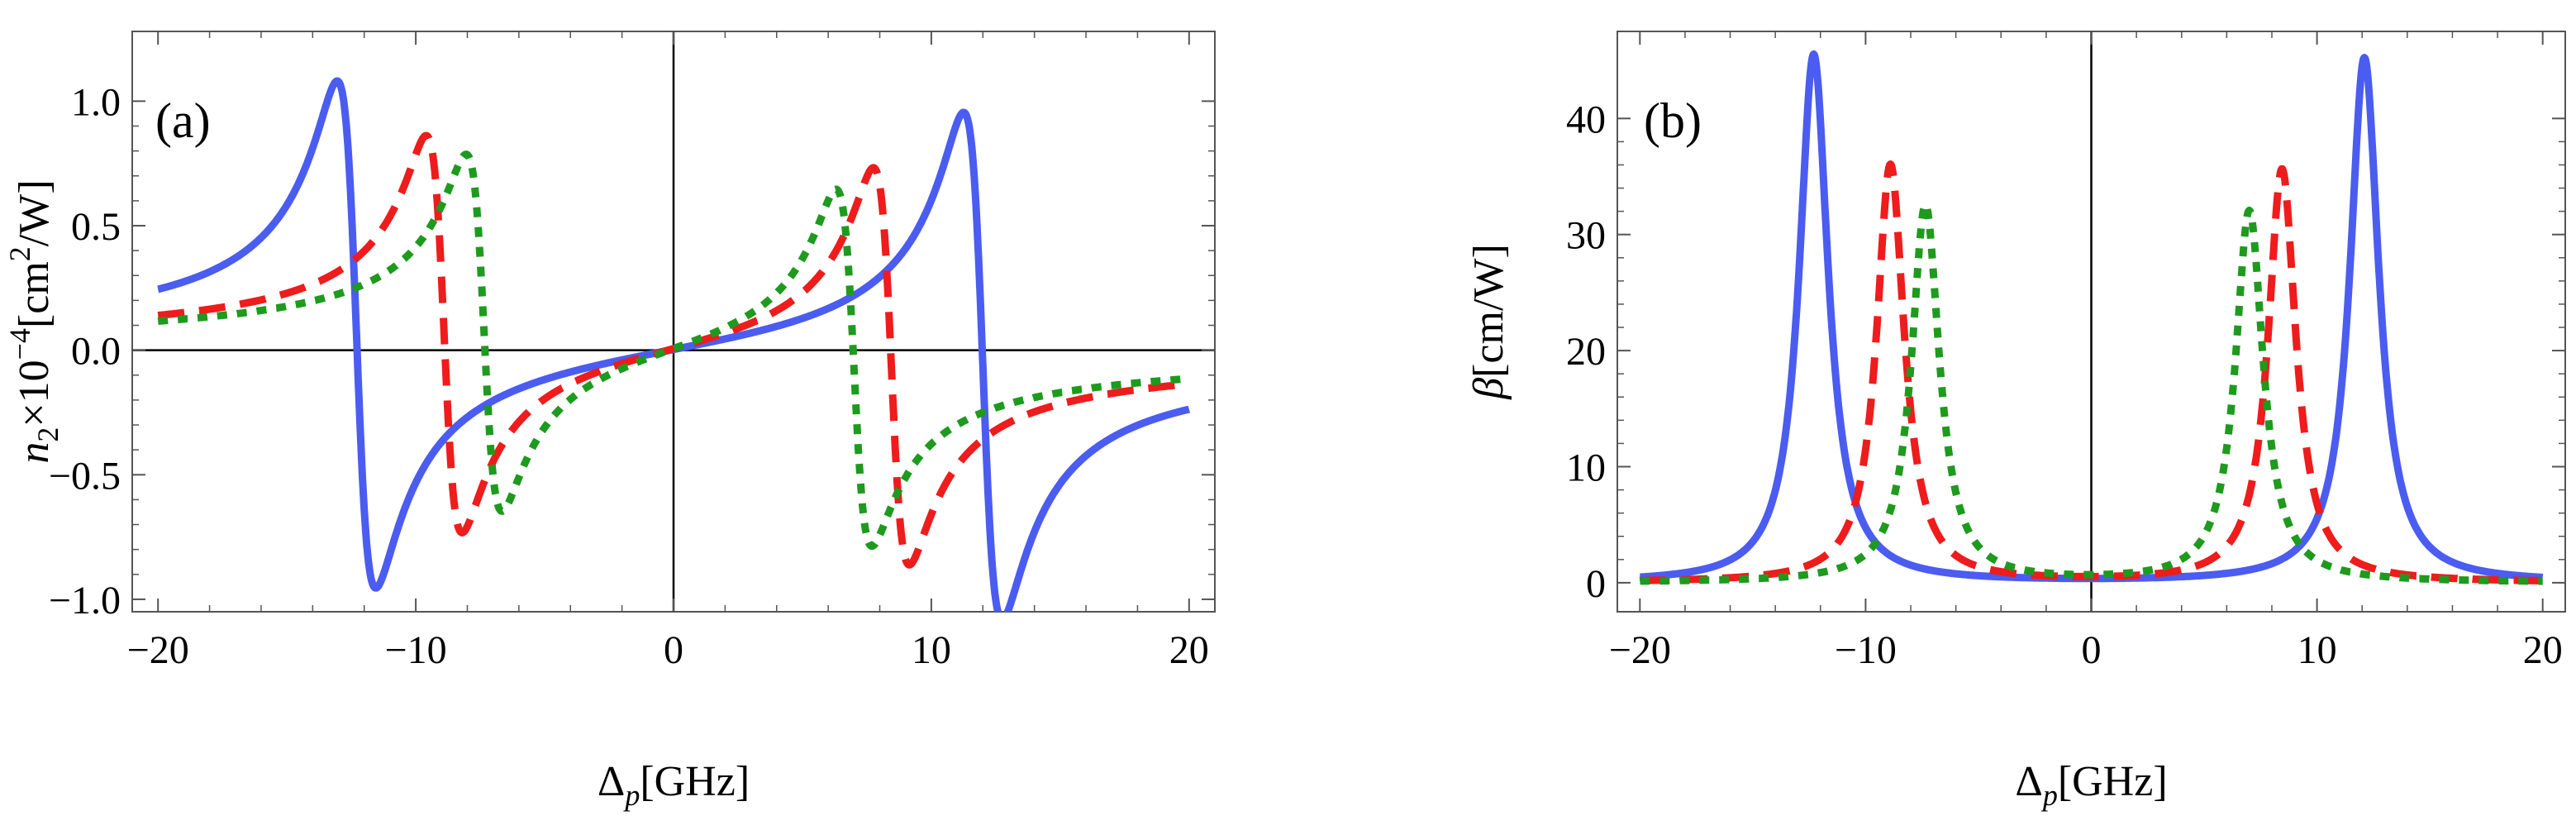 This screenshot has height=830, width=2576. I want to click on y-tick-label: 30, so click(1586, 236).